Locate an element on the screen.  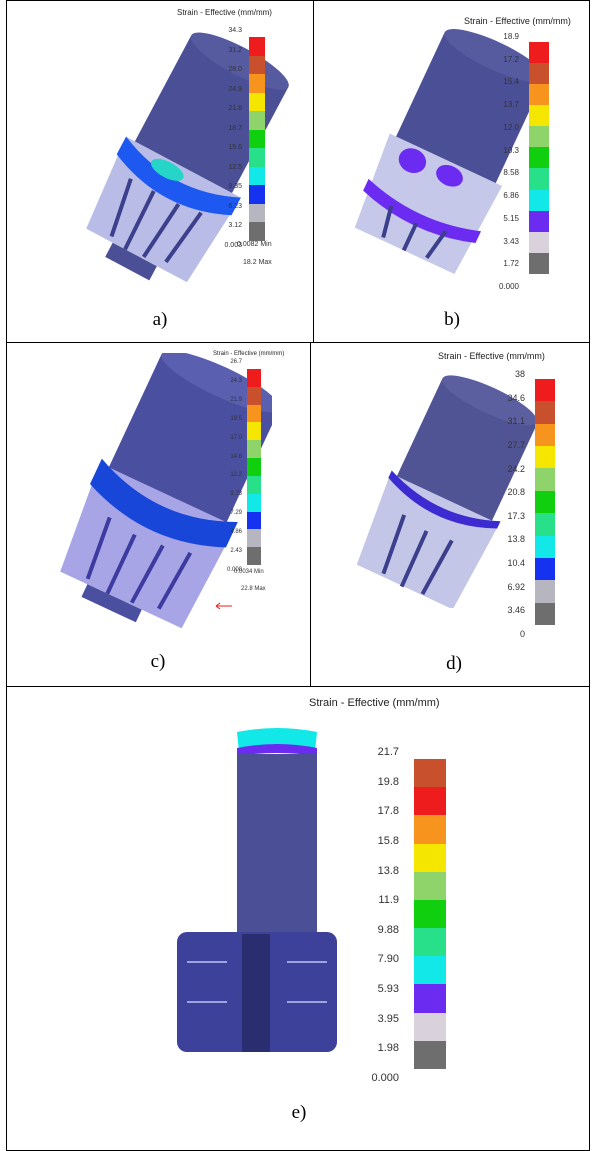
colorbar-tick-label: 7.29 is located at coordinates (236, 513).